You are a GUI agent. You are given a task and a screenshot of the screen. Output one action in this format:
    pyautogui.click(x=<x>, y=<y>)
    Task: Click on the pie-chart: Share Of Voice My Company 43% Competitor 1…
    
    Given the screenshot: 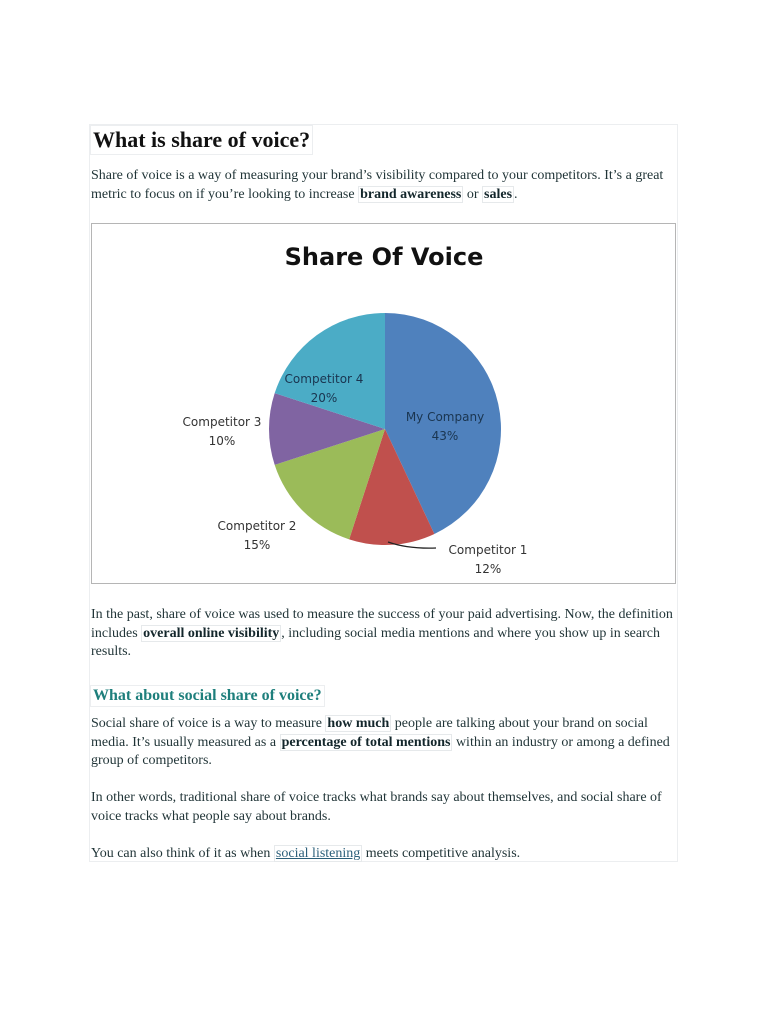 What is the action you would take?
    pyautogui.click(x=355, y=409)
    